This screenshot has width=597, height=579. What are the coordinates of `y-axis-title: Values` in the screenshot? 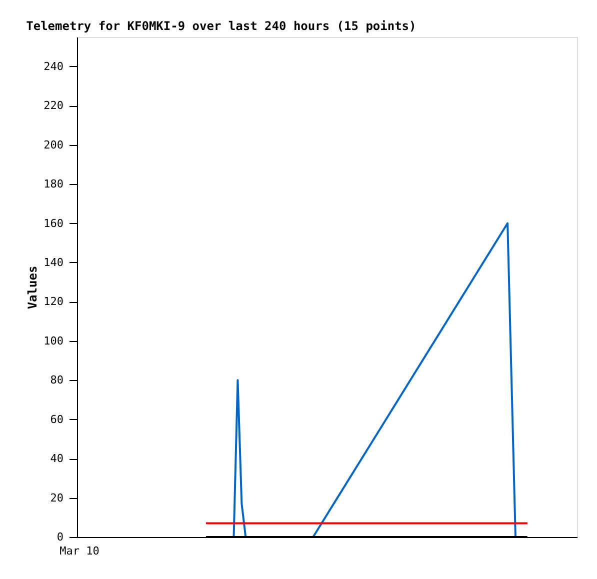 It's located at (33, 288).